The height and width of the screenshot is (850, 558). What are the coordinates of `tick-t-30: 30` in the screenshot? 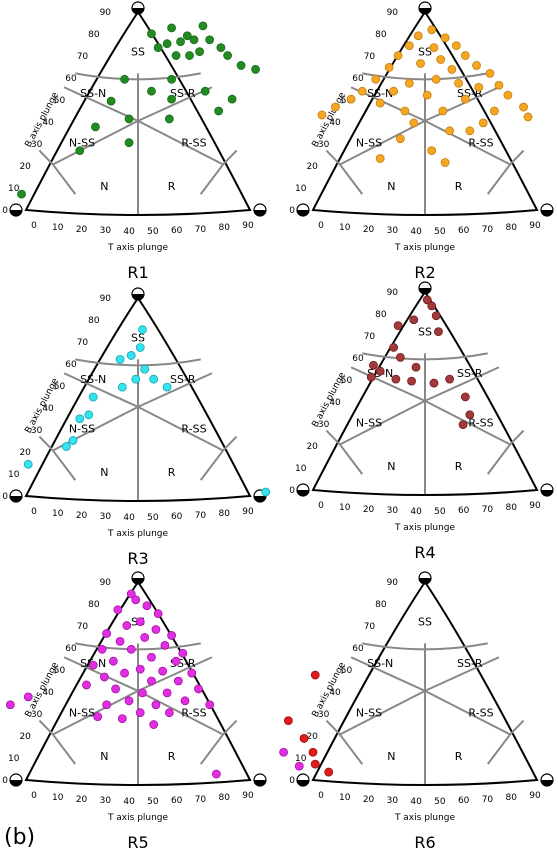 It's located at (106, 231).